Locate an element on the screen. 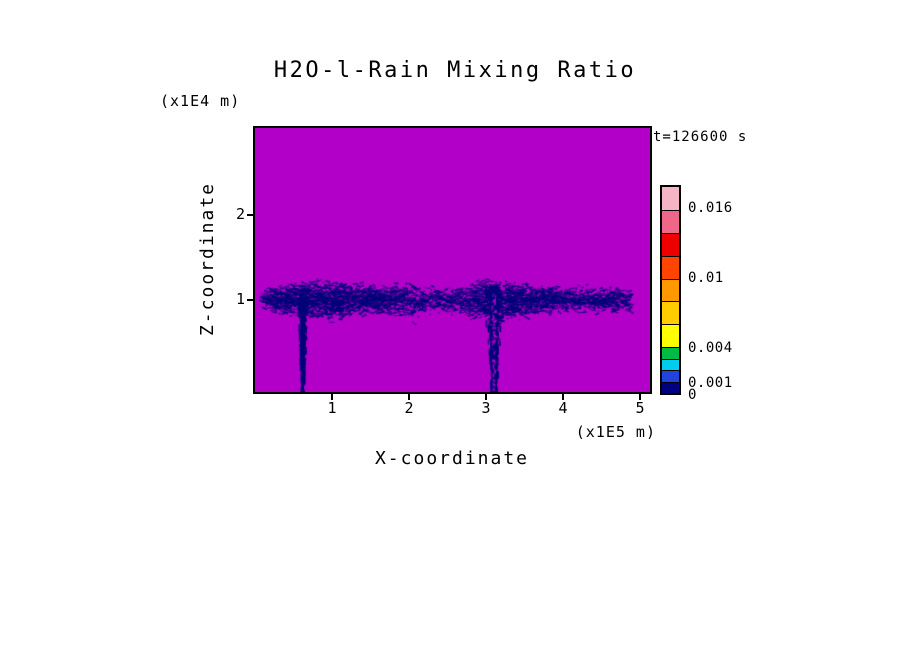  colorbar-tick-label: 0.016 is located at coordinates (710, 208).